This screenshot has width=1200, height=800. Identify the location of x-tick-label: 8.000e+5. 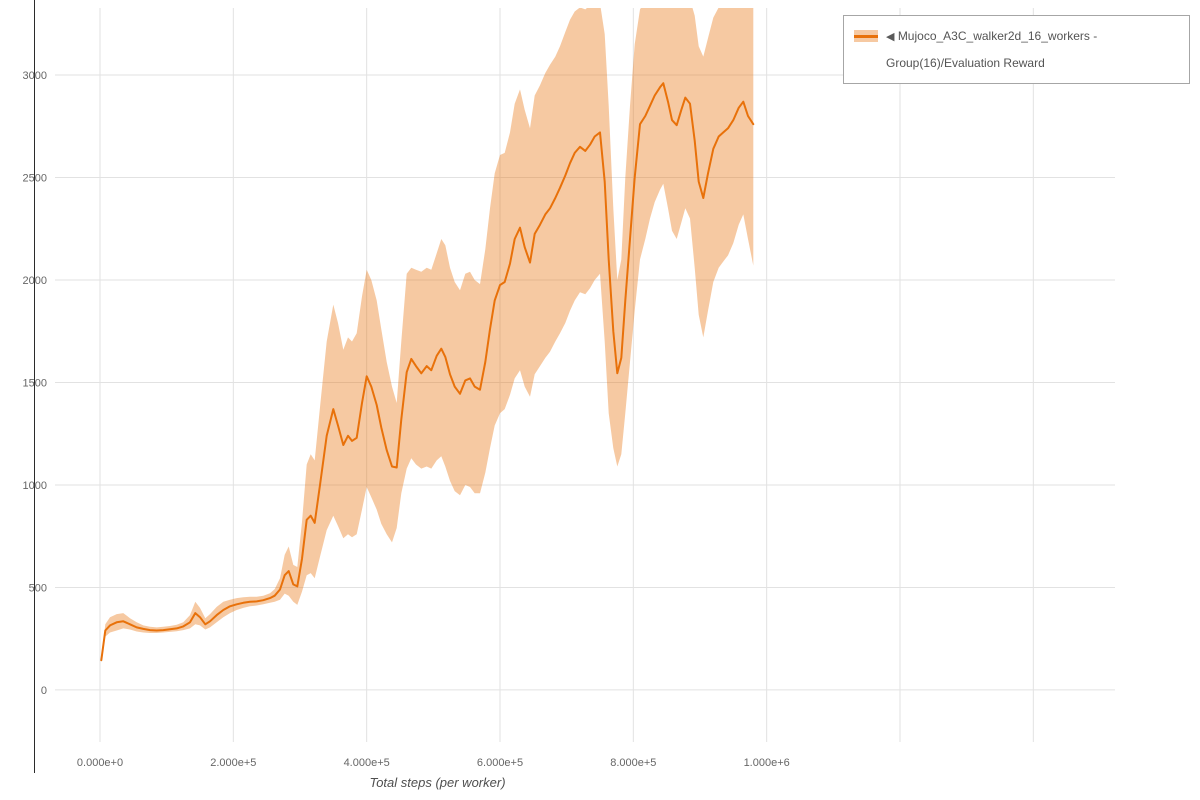
(633, 763).